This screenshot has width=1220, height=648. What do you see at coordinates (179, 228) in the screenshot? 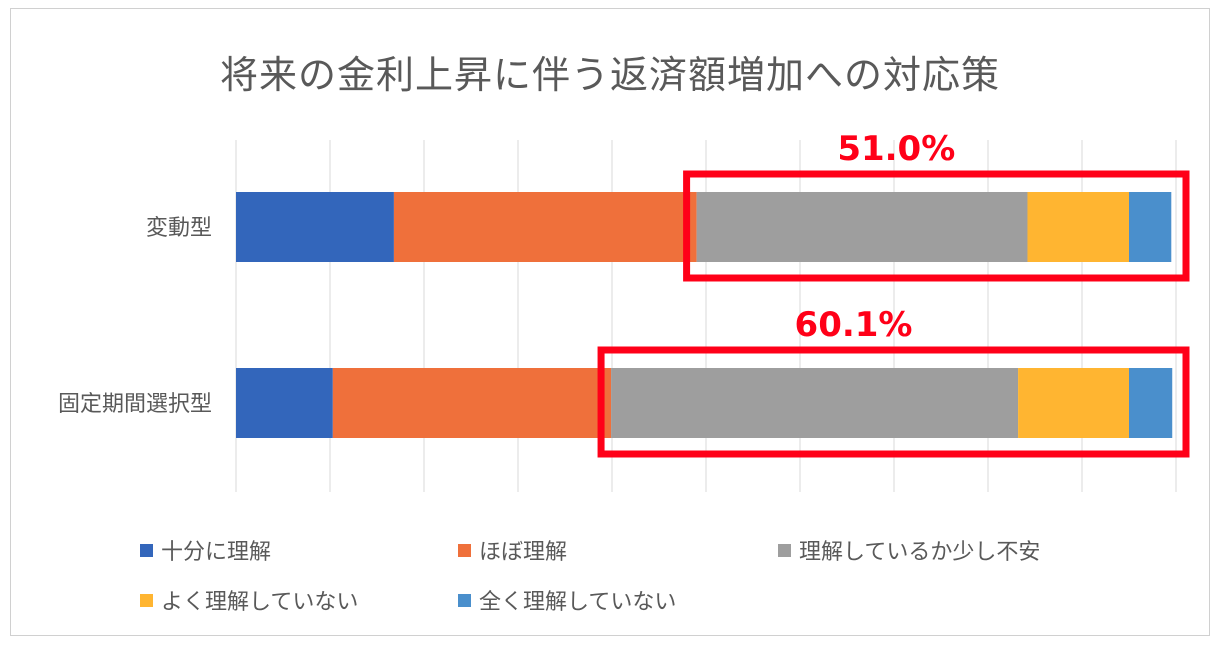
I see `category-label: 変動型` at bounding box center [179, 228].